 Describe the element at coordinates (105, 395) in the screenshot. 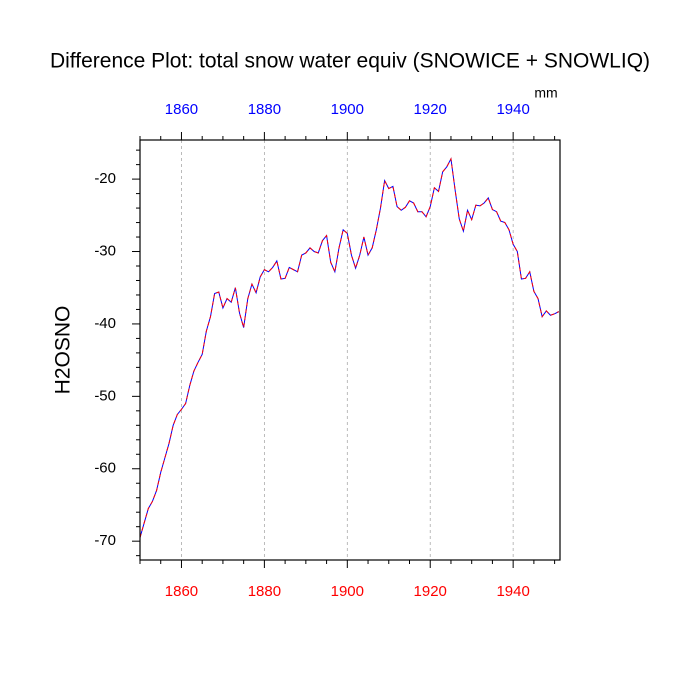

I see `y-tick-label: -50` at that location.